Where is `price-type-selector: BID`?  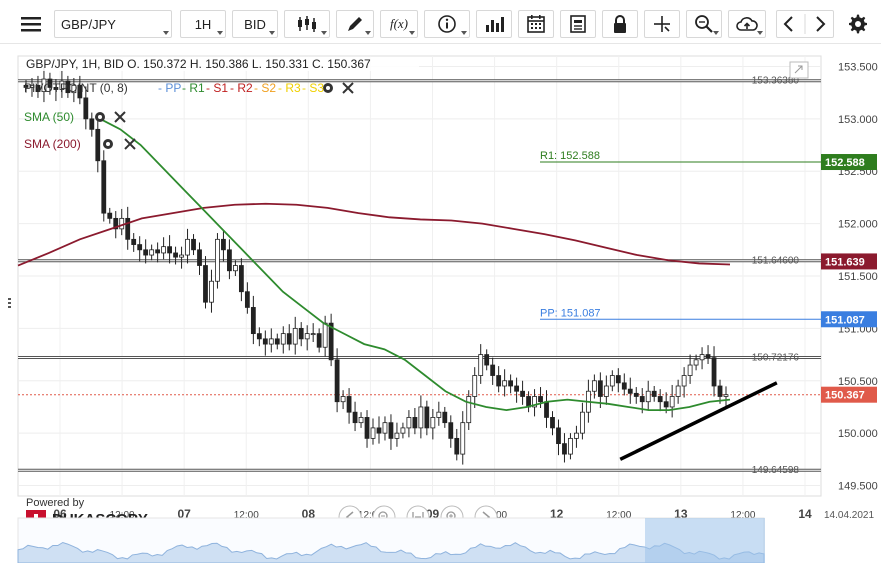
price-type-selector: BID is located at coordinates (255, 24).